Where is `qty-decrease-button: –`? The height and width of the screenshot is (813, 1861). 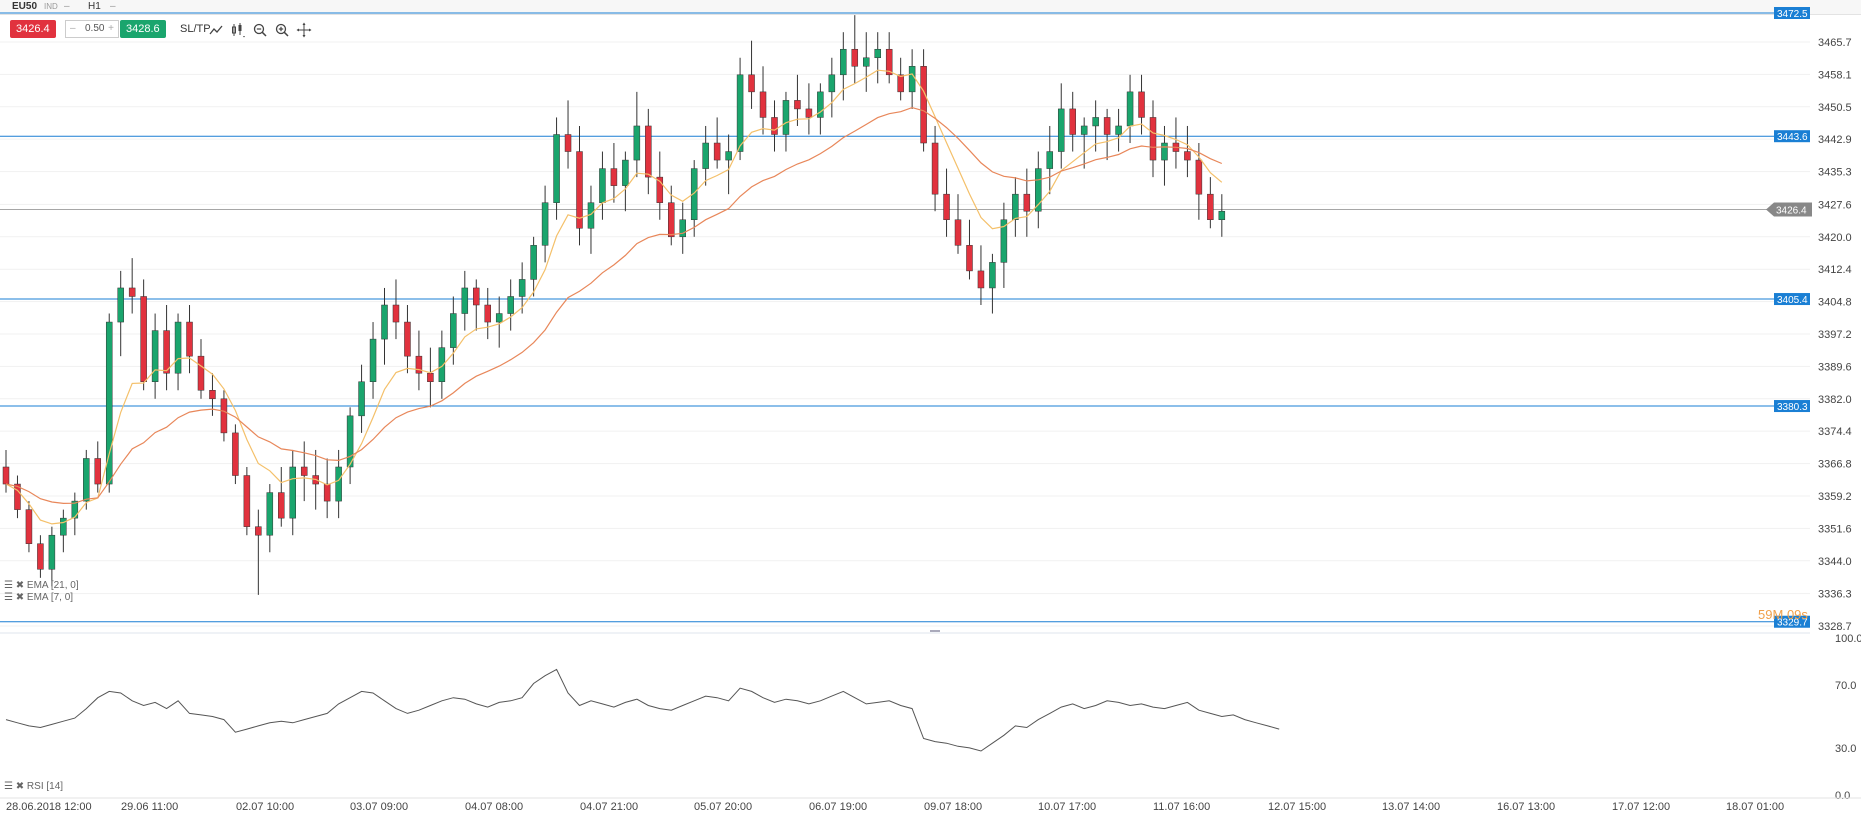
qty-decrease-button: – is located at coordinates (73, 28).